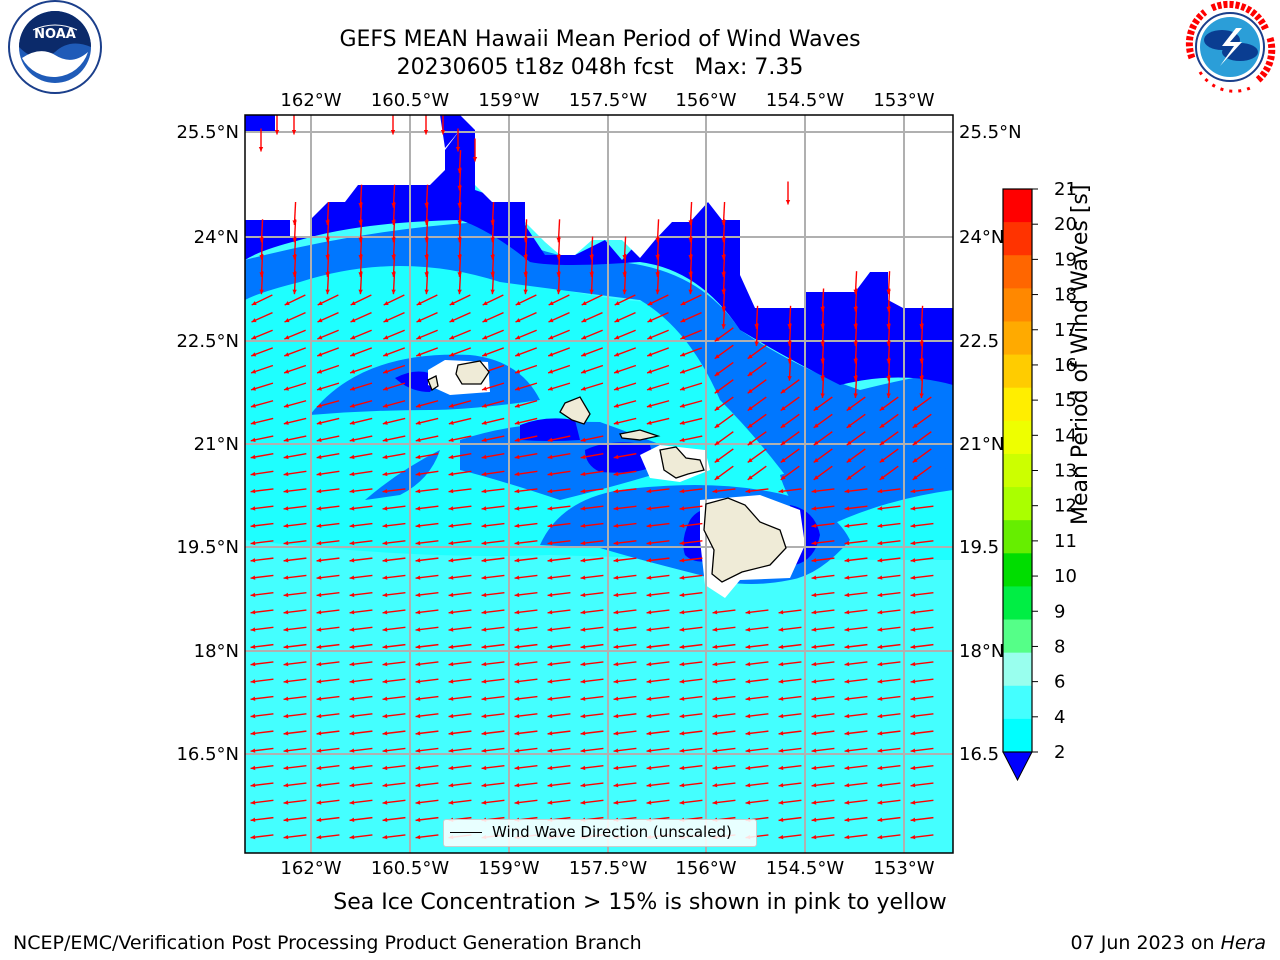  What do you see at coordinates (1243, 943) in the screenshot?
I see `footer-host: Hera` at bounding box center [1243, 943].